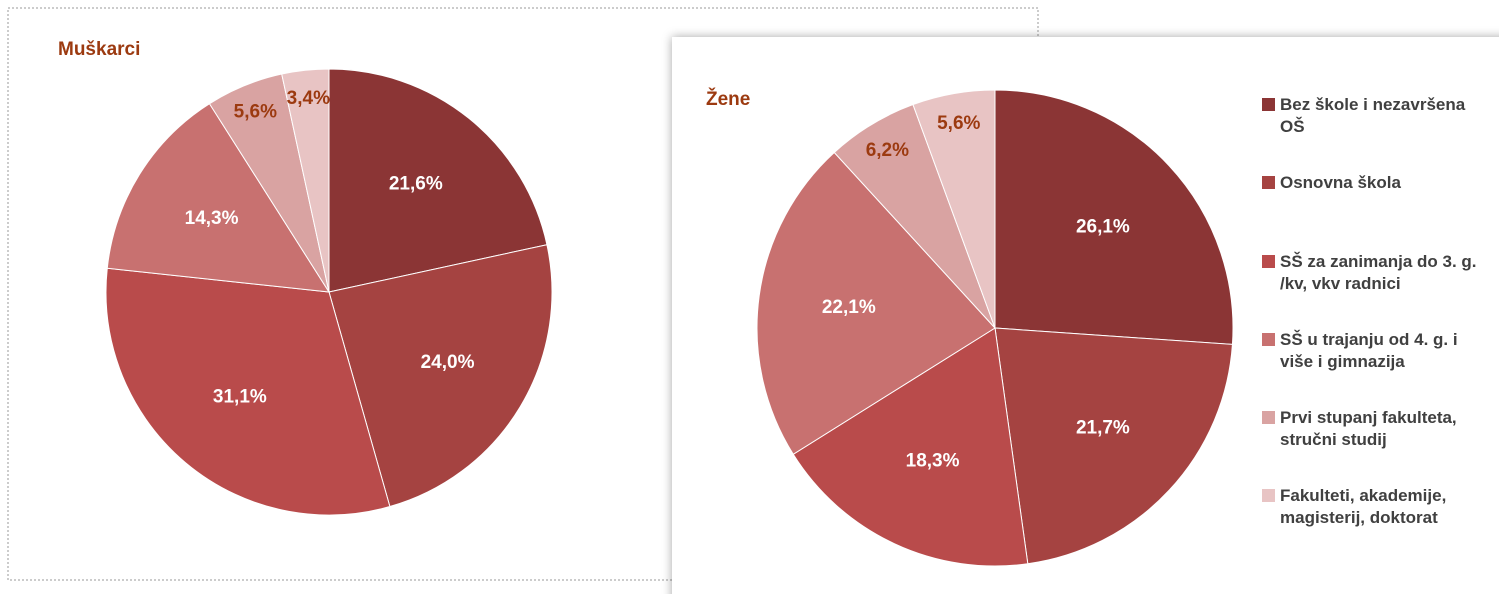  Describe the element at coordinates (1373, 115) in the screenshot. I see `legend-label: Bez škole i nezavršena OŠ` at that location.